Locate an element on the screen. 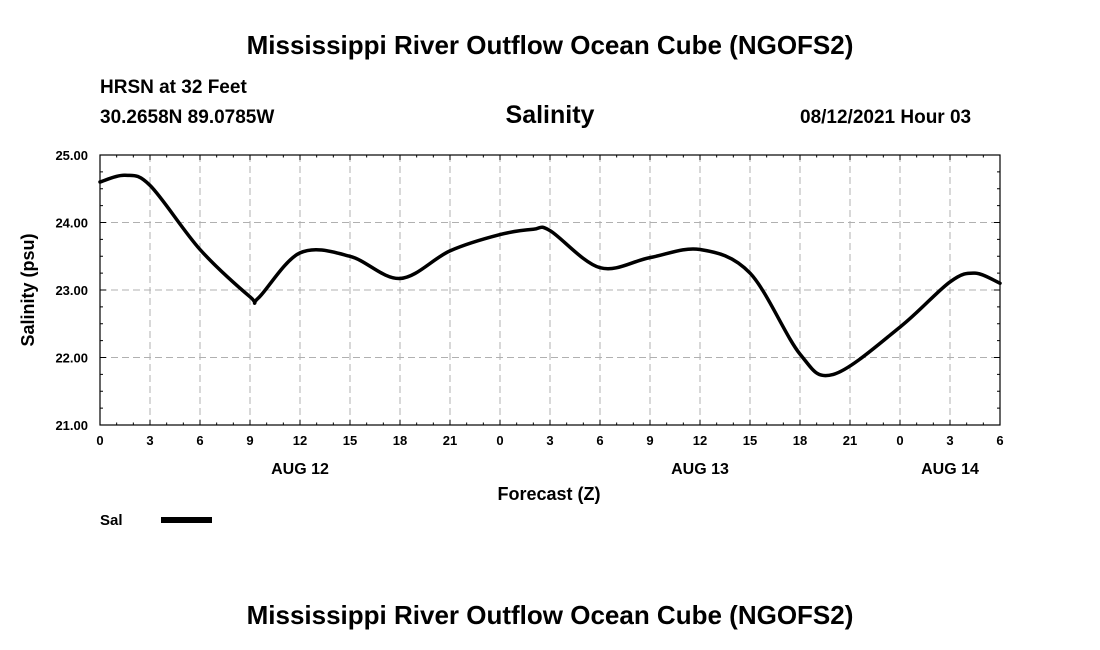 Image resolution: width=1100 pixels, height=650 pixels. y-axis-label: Salinity (psu) is located at coordinates (28, 289).